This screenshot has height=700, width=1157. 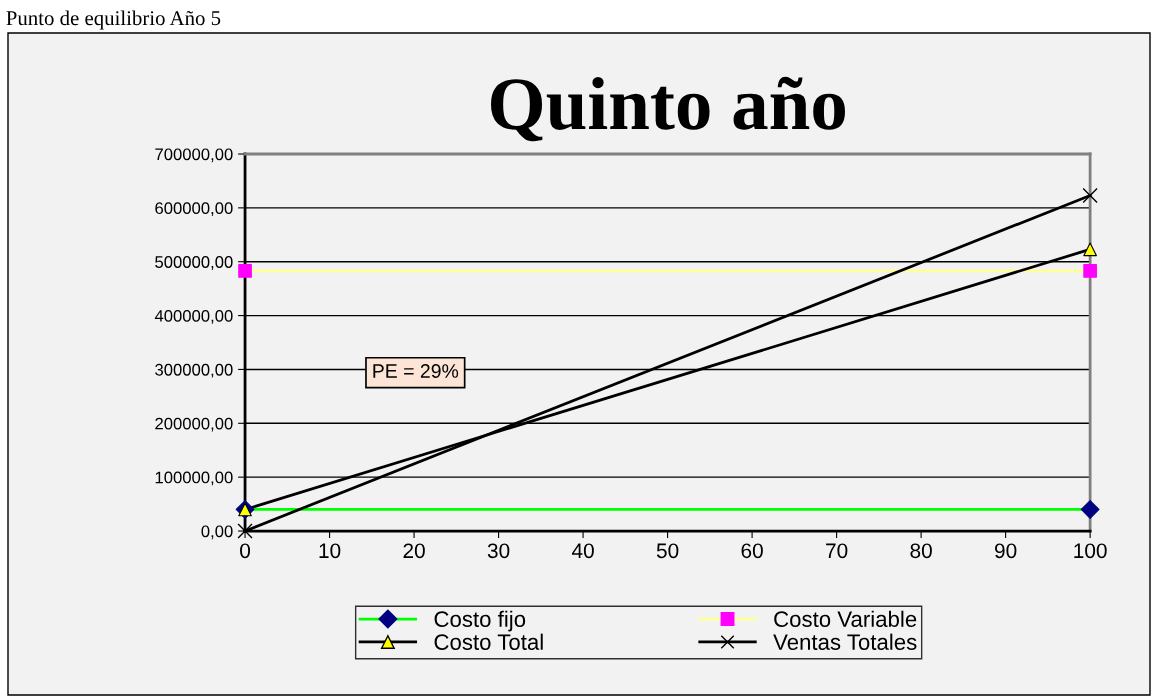 I want to click on x-tick-label: 20, so click(x=414, y=551).